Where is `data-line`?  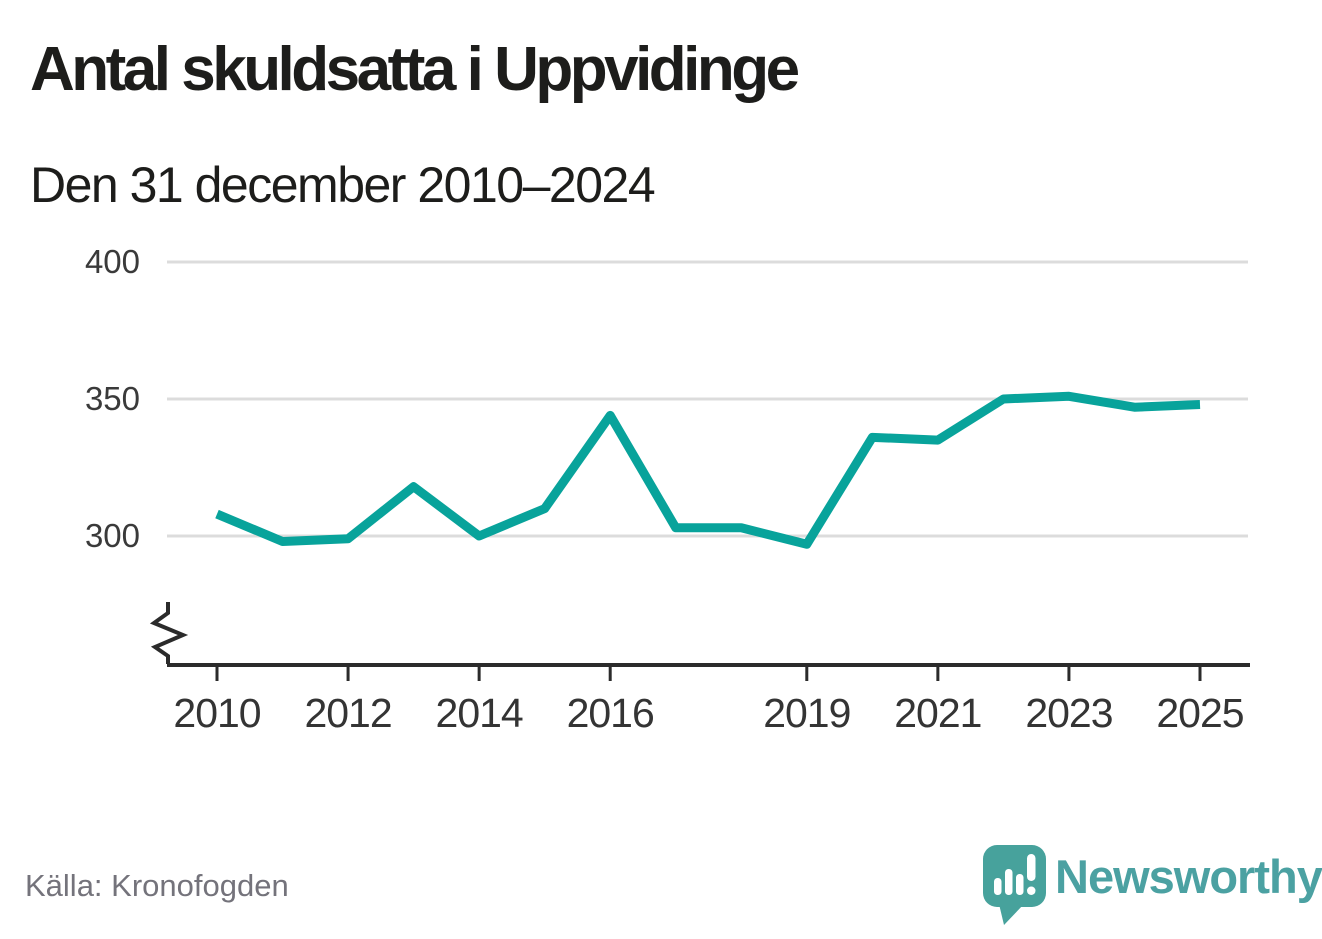 data-line is located at coordinates (708, 470).